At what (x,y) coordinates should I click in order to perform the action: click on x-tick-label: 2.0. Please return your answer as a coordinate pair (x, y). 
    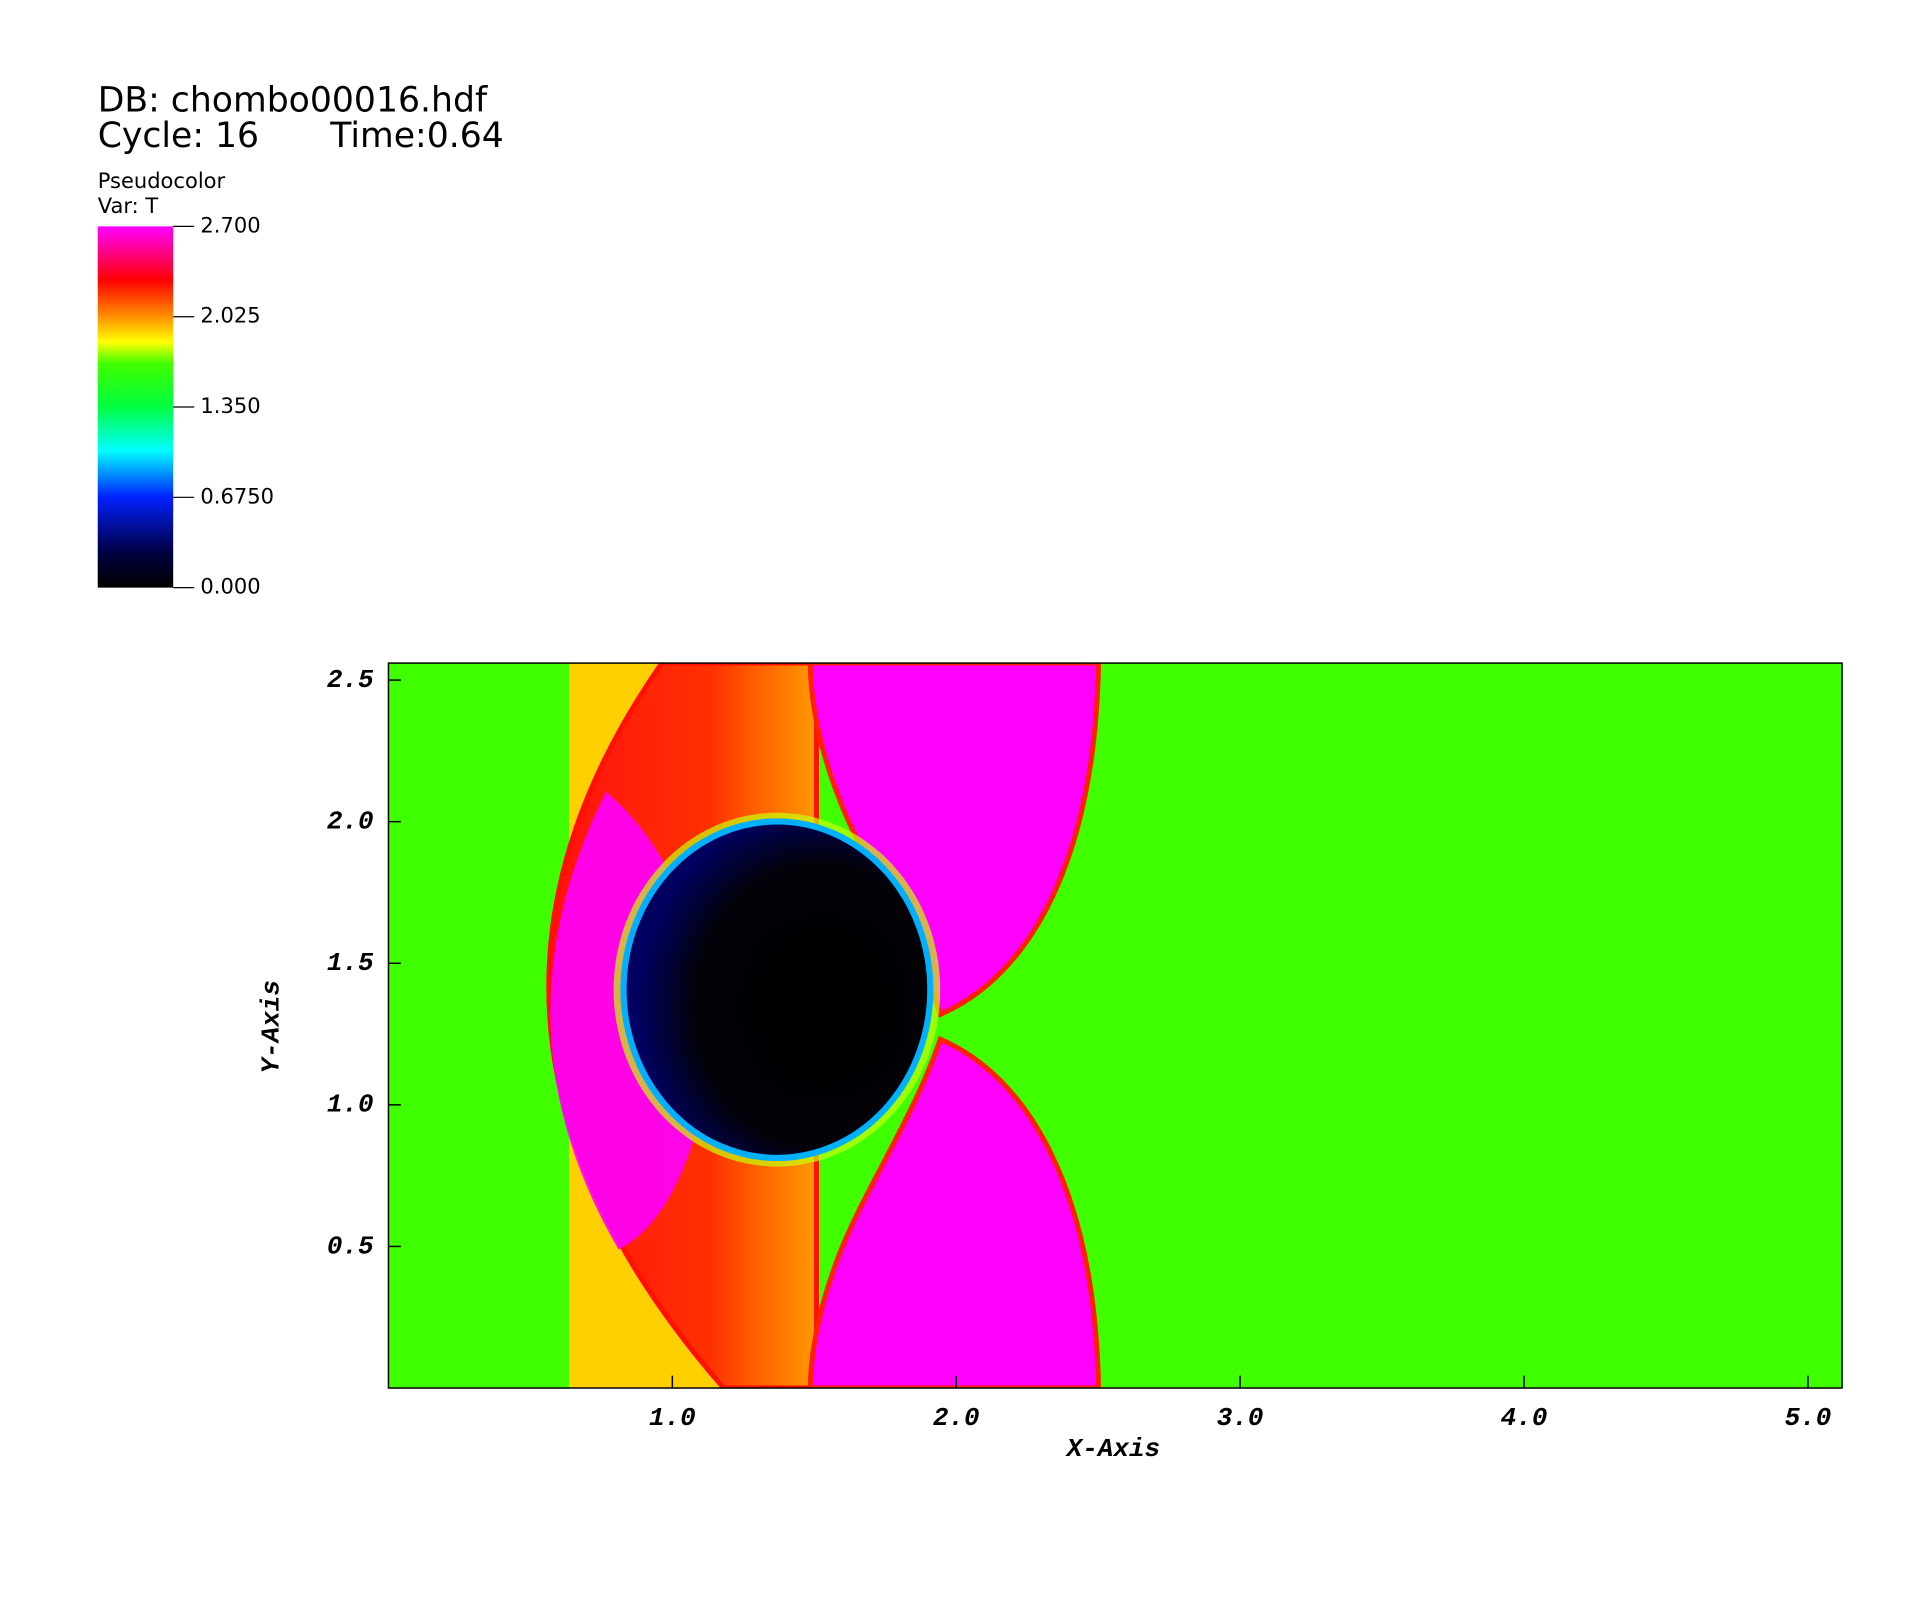
    Looking at the image, I should click on (956, 1418).